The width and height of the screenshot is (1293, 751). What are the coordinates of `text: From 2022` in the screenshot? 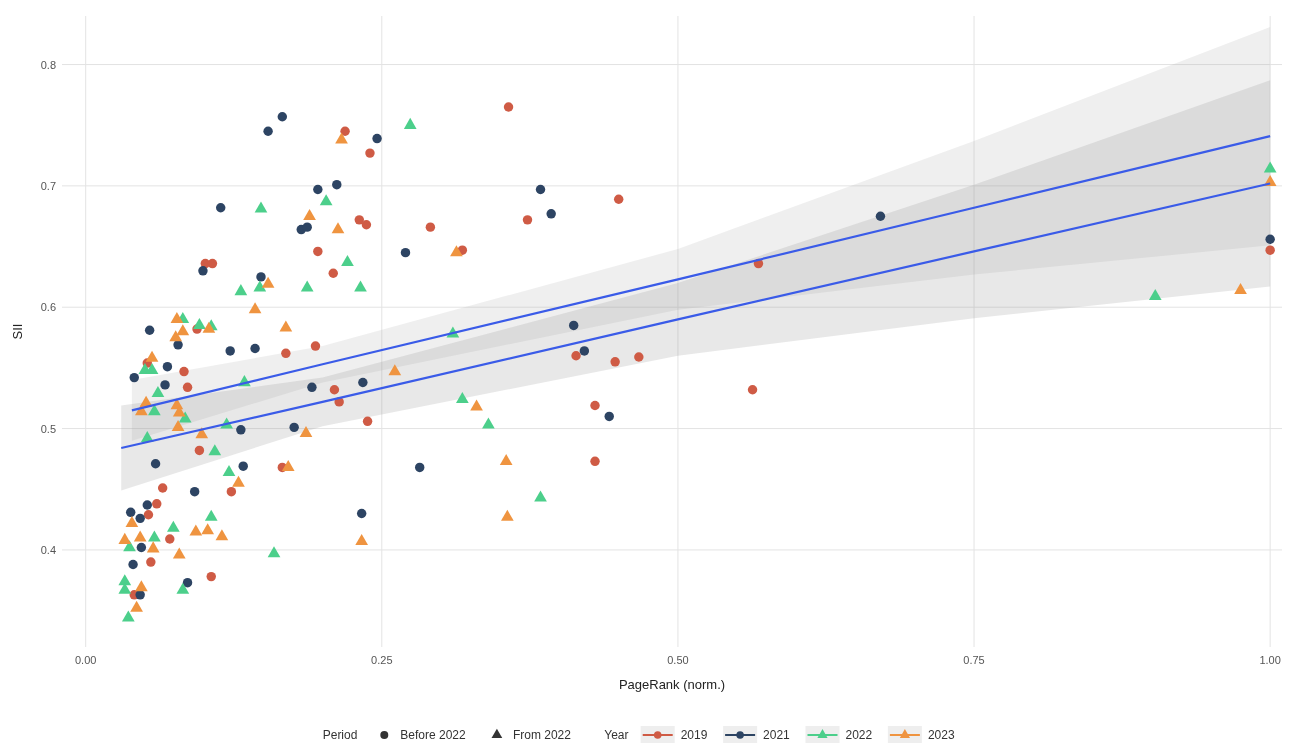 It's located at (542, 735).